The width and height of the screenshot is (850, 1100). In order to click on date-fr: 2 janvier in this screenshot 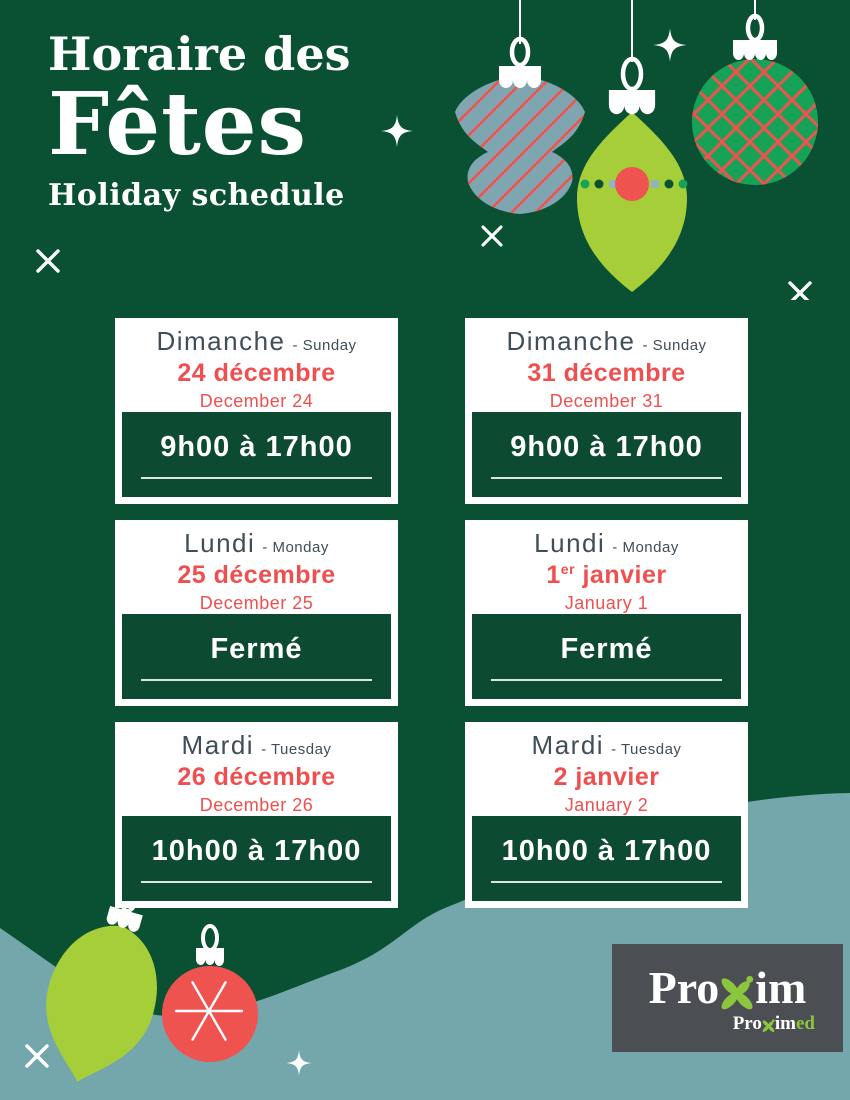, I will do `click(607, 777)`.